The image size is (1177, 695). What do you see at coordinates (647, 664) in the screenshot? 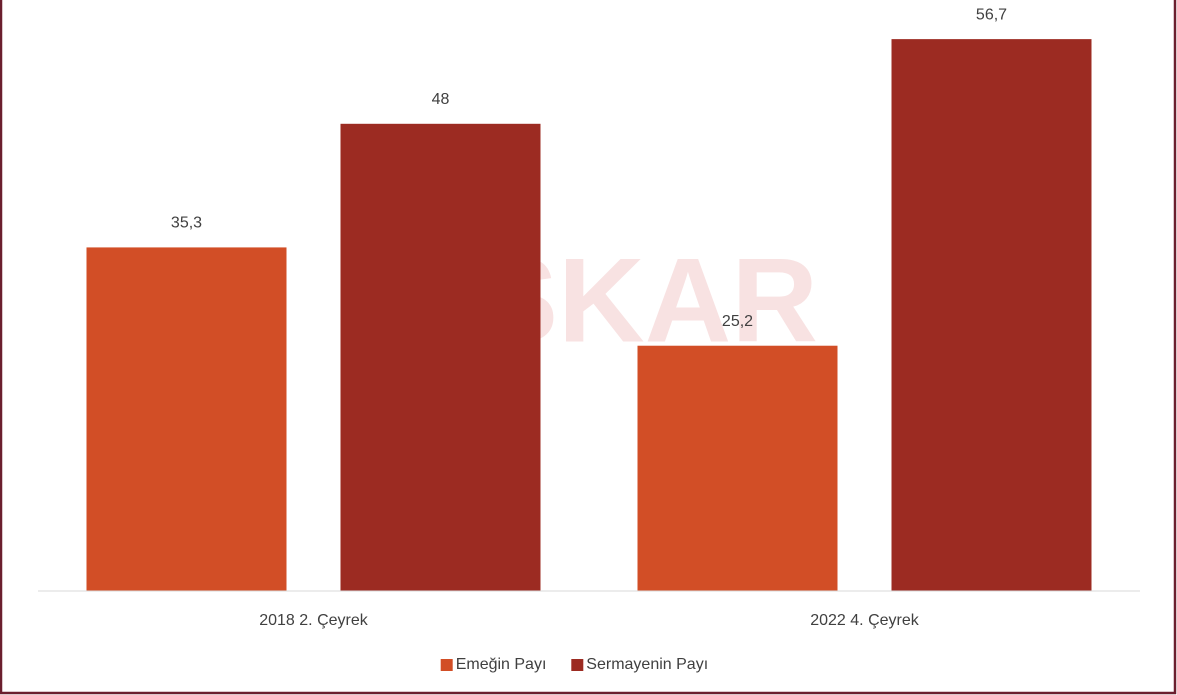
I see `legend-label: Sermayenin Payı` at bounding box center [647, 664].